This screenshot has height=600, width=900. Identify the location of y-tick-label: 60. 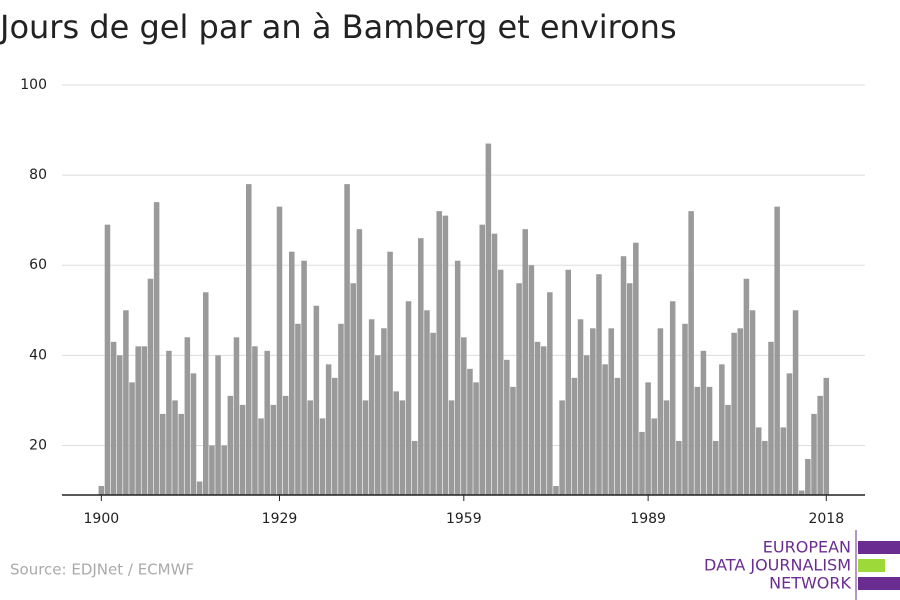
(38, 265).